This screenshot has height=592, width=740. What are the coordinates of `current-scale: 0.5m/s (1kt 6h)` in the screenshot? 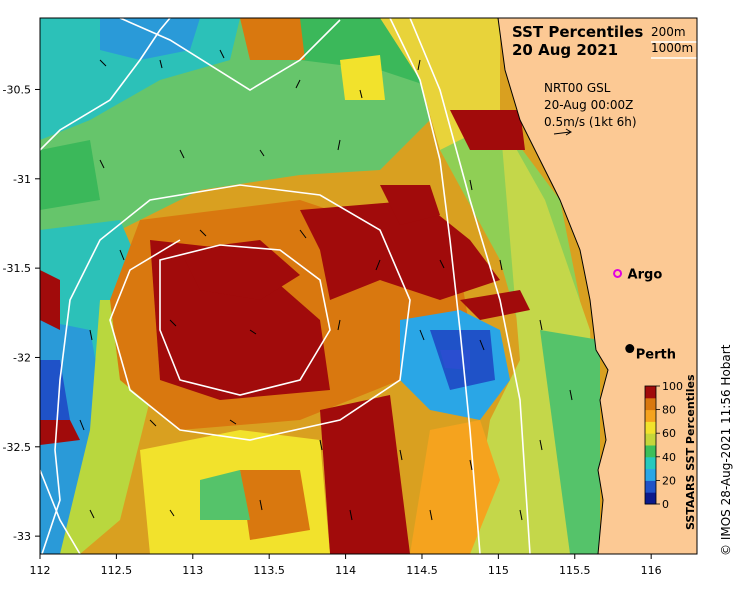 It's located at (590, 122).